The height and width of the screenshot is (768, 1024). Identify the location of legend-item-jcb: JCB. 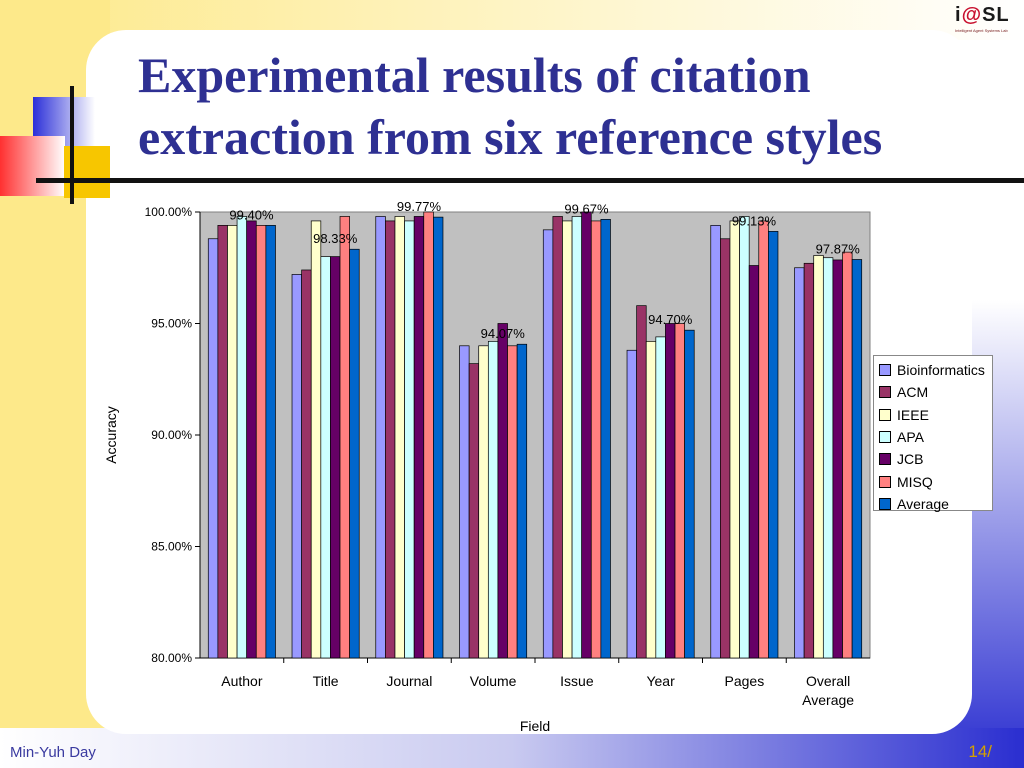
(935, 459).